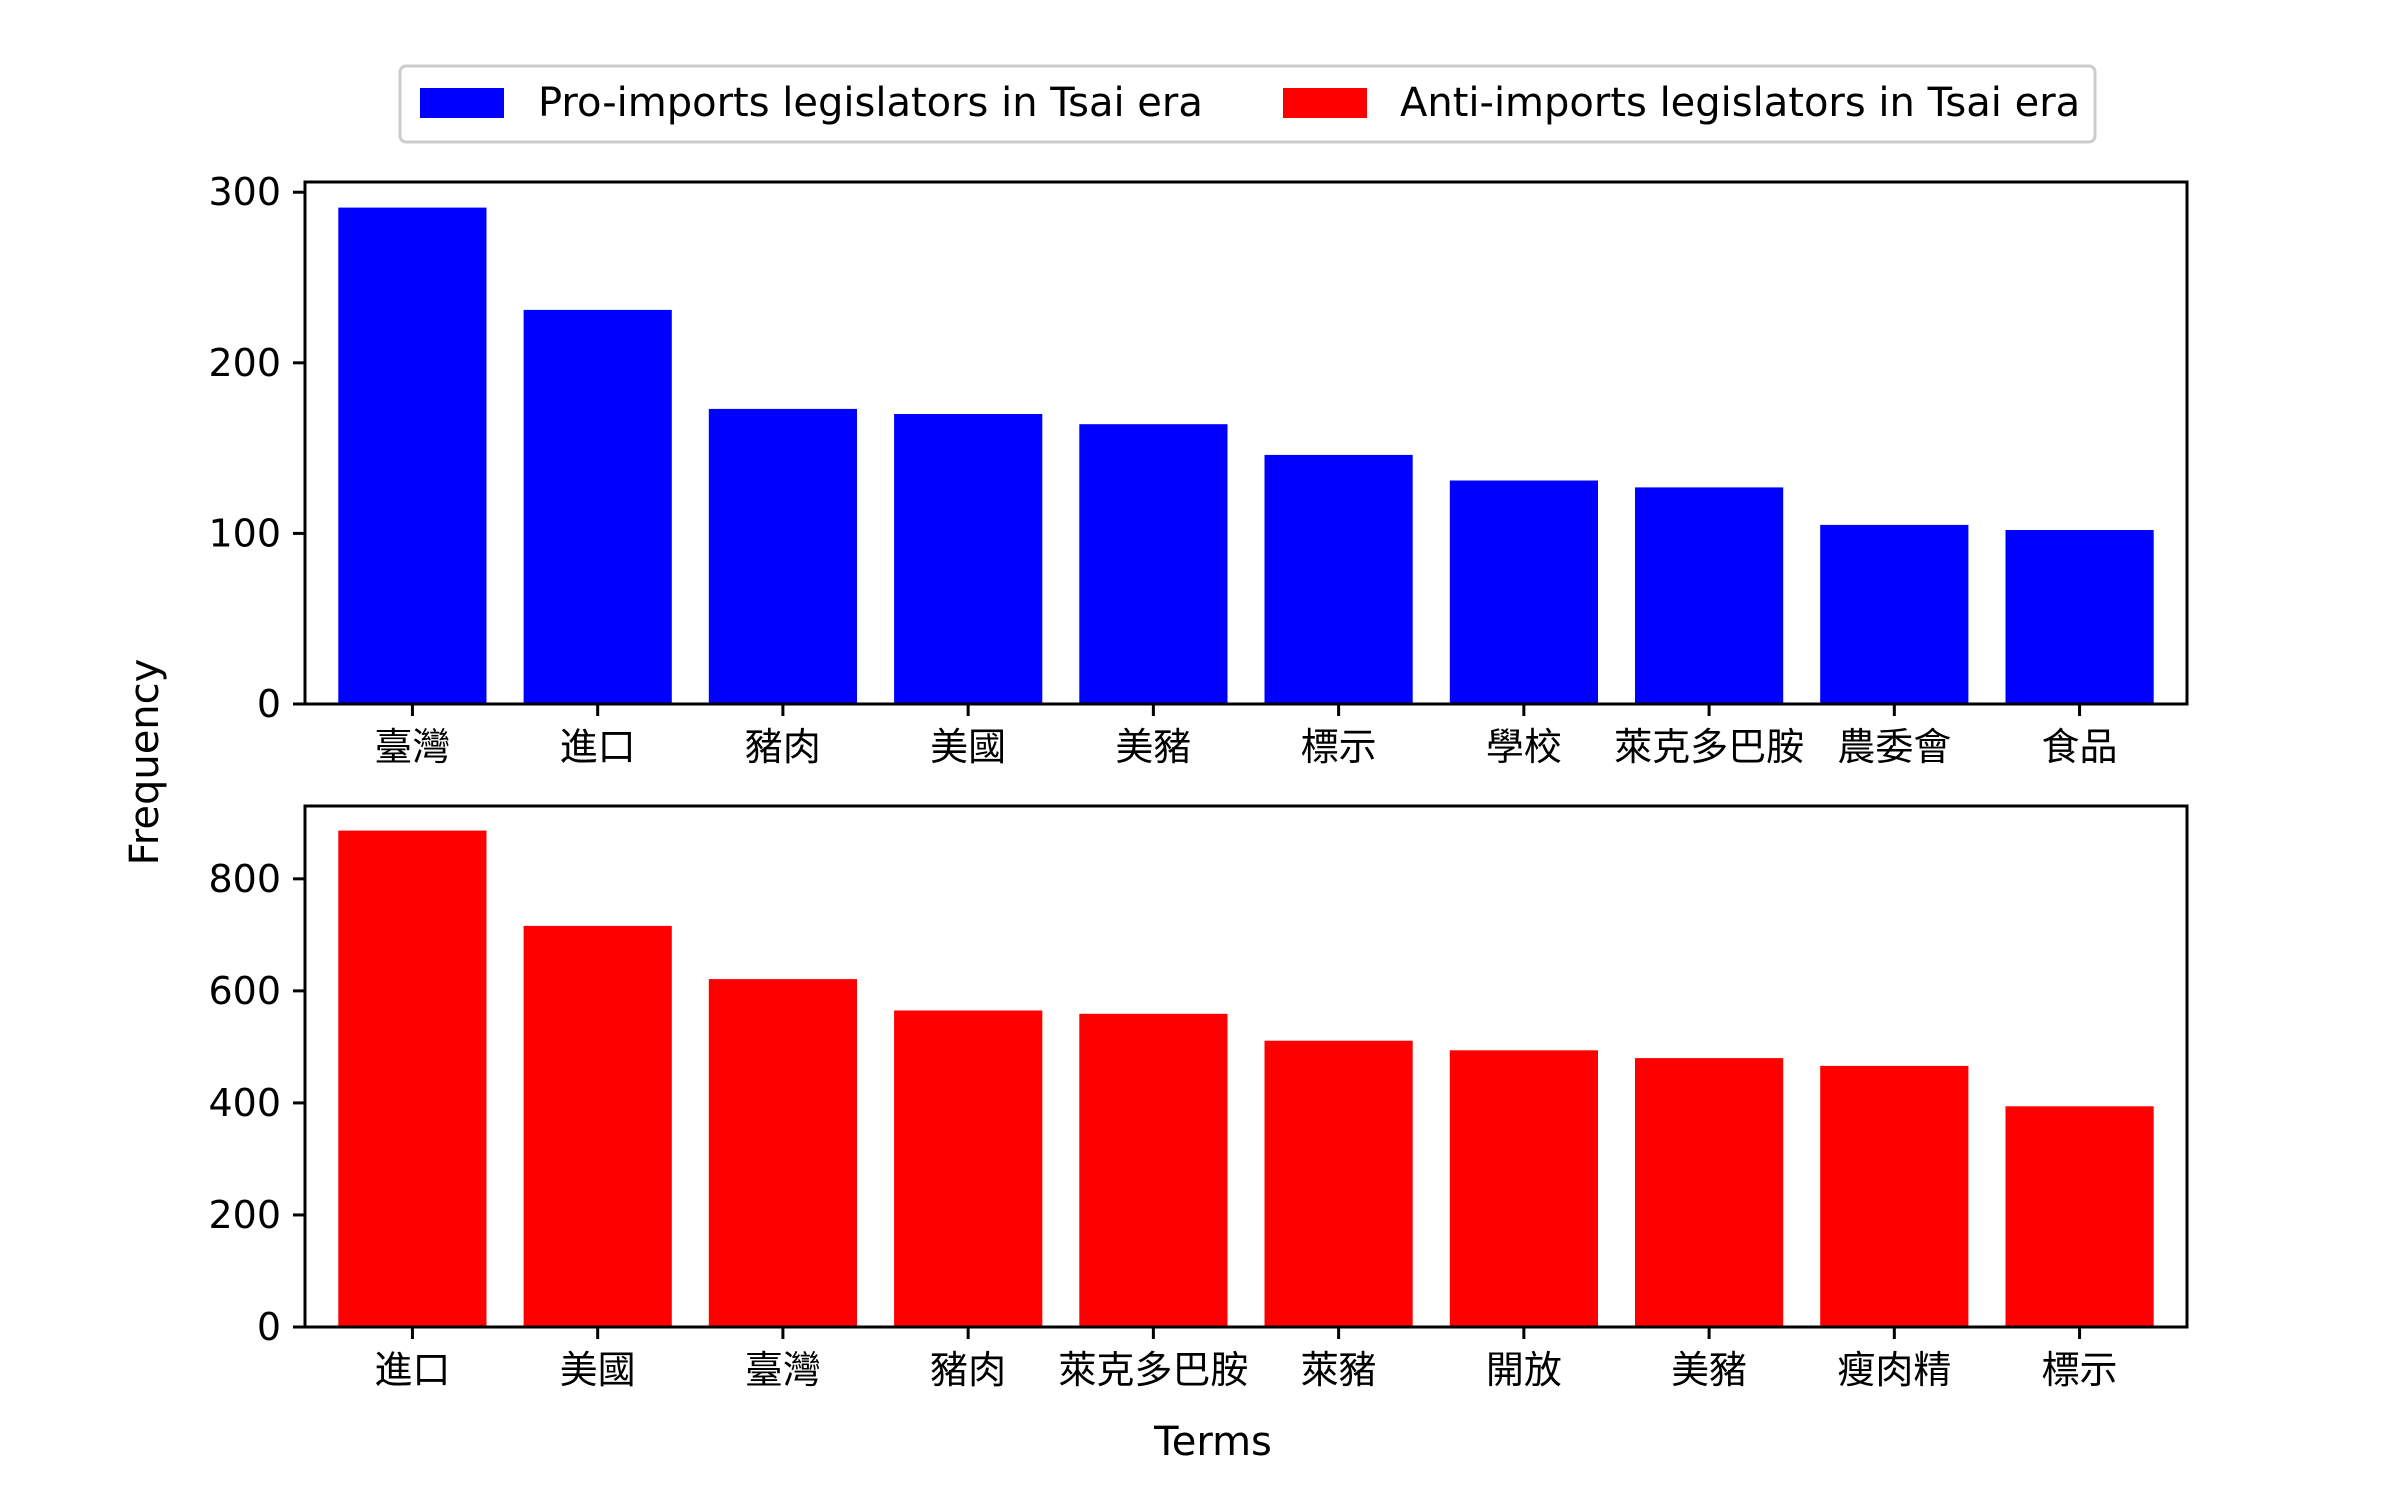 The image size is (2400, 1505). Describe the element at coordinates (870, 103) in the screenshot. I see `legend-label-pro: Pro-imports legislators in Tsai era` at that location.